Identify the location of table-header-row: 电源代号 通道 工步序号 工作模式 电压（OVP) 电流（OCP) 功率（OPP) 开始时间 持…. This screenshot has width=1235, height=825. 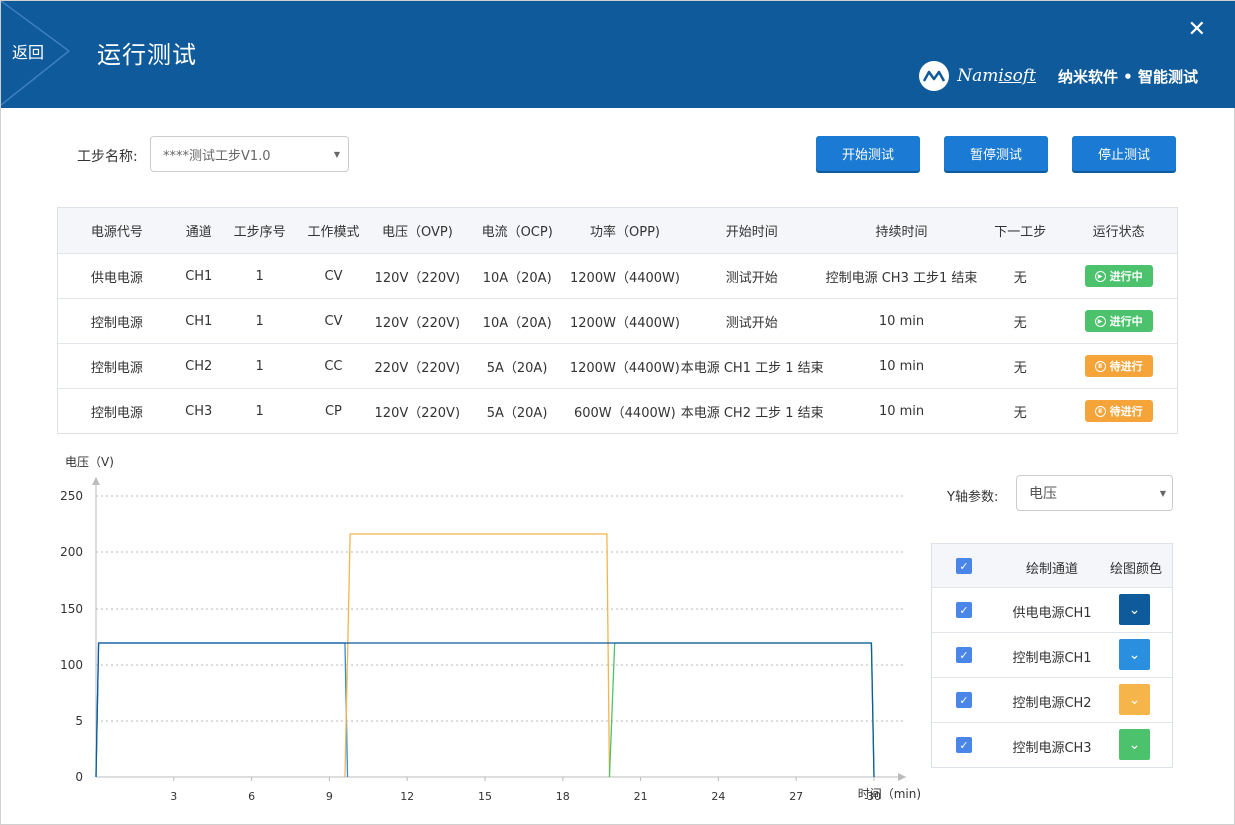
(617, 230).